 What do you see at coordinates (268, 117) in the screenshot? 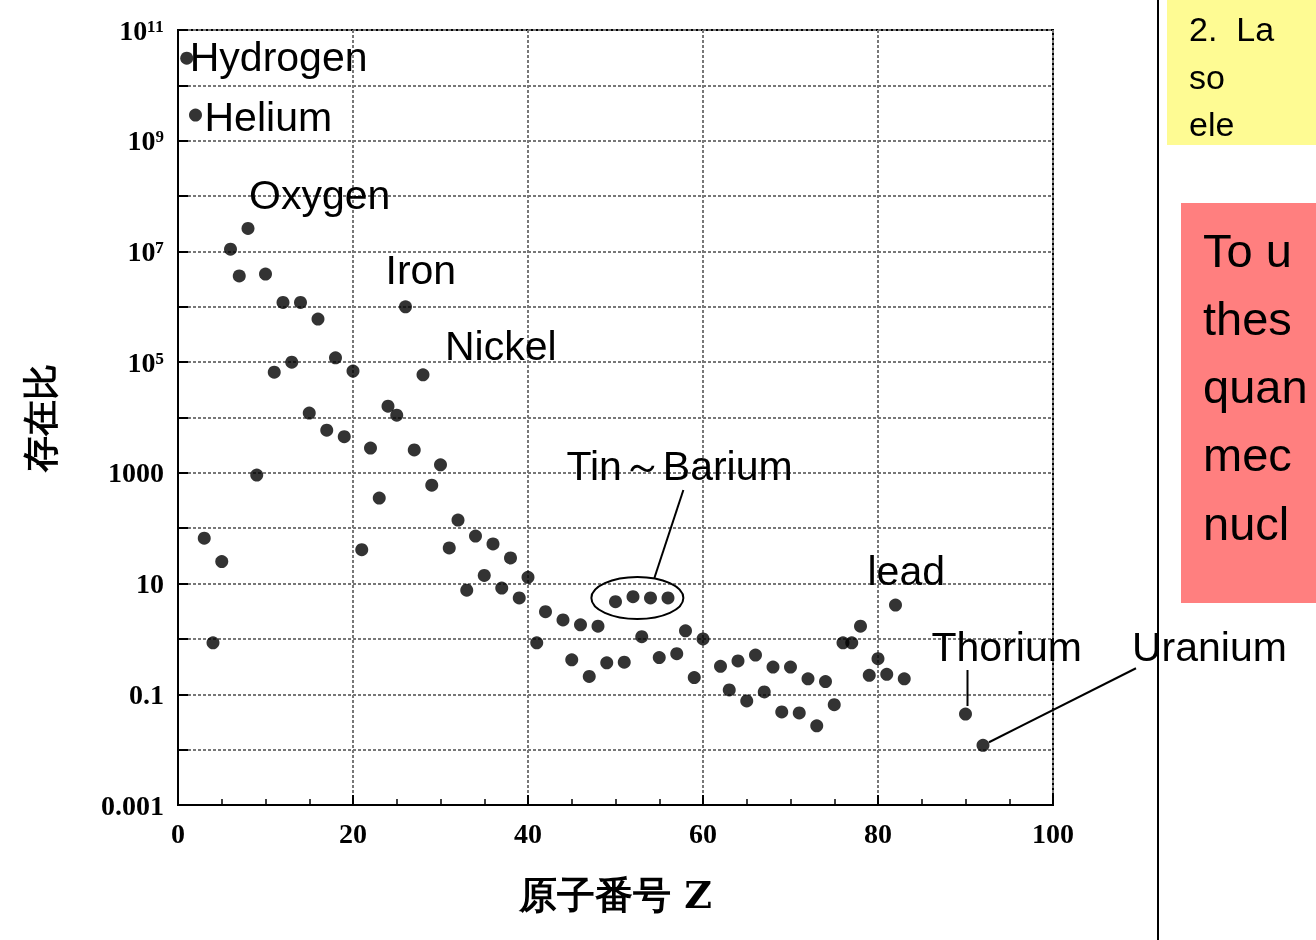
I see `annotation: Helium` at bounding box center [268, 117].